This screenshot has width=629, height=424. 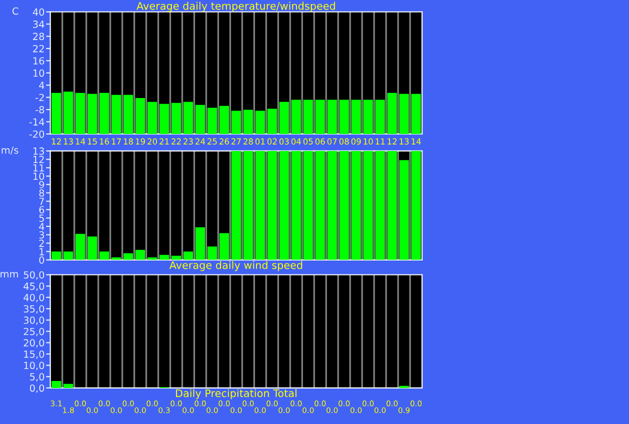 I want to click on y-tick-label: 2, so click(x=41, y=243).